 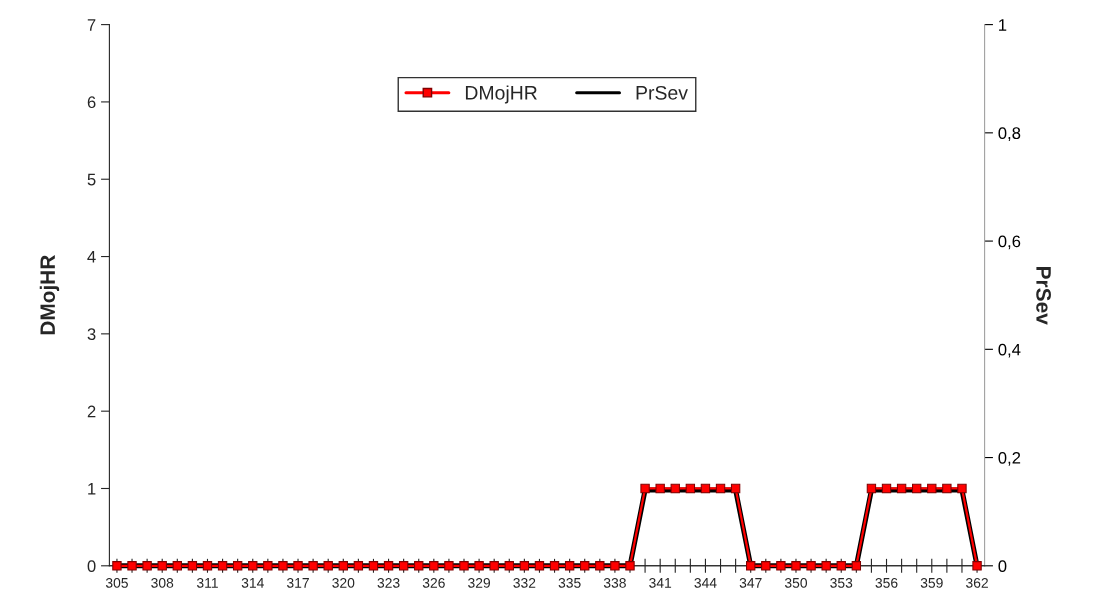 What do you see at coordinates (750, 582) in the screenshot?
I see `x-tick-label: 347` at bounding box center [750, 582].